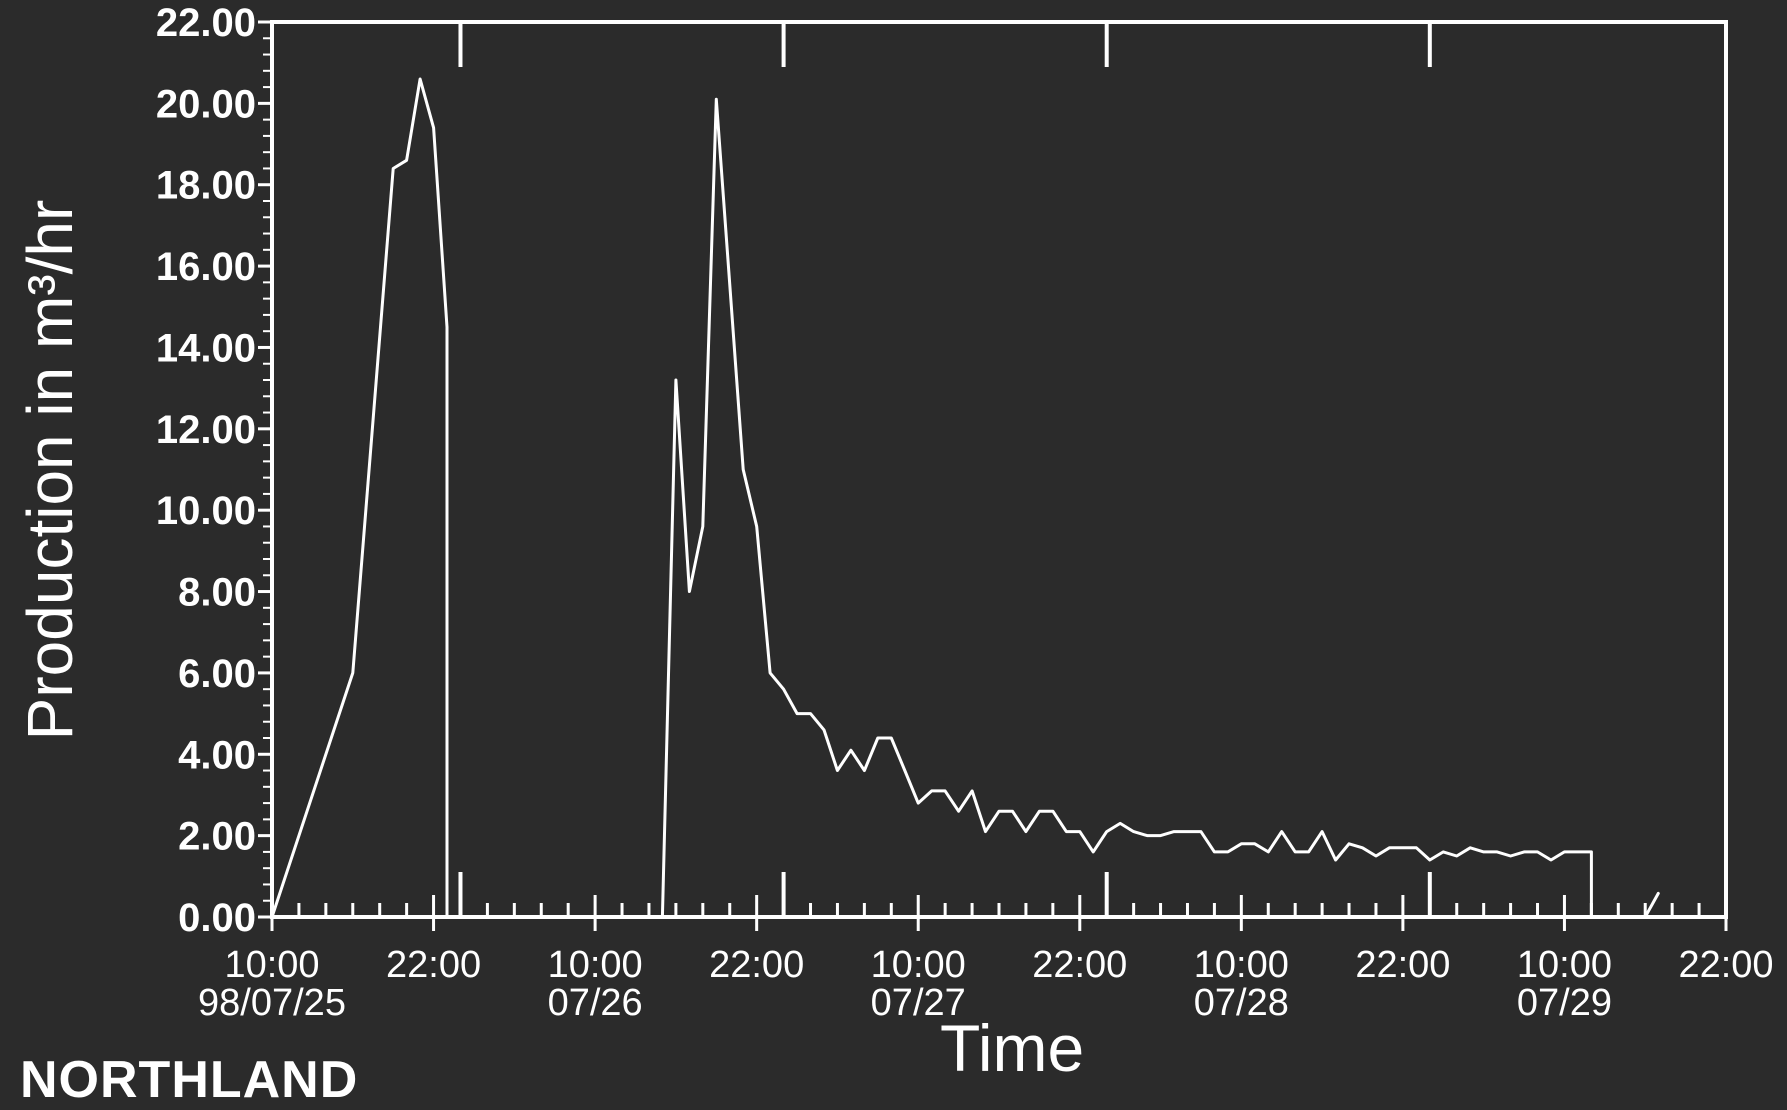 The width and height of the screenshot is (1787, 1110). Describe the element at coordinates (217, 674) in the screenshot. I see `y-tick-label: 6.00` at that location.